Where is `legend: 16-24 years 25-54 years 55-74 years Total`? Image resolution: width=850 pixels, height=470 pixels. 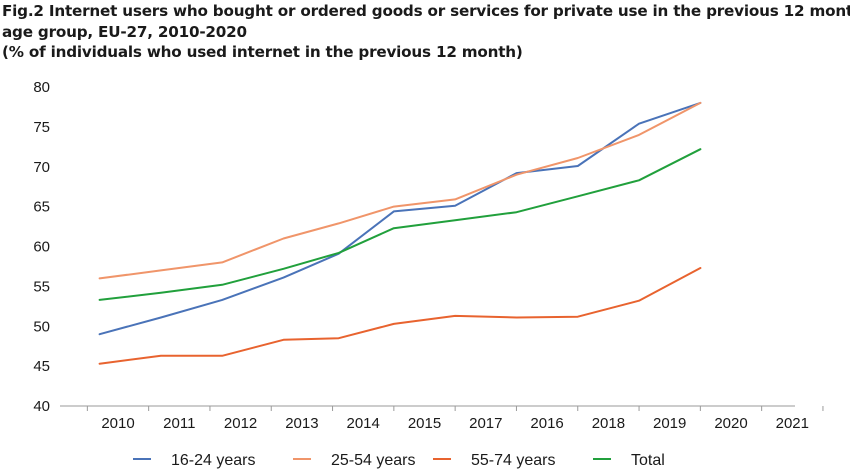 legend: 16-24 years 25-54 years 55-74 years Total is located at coordinates (399, 460).